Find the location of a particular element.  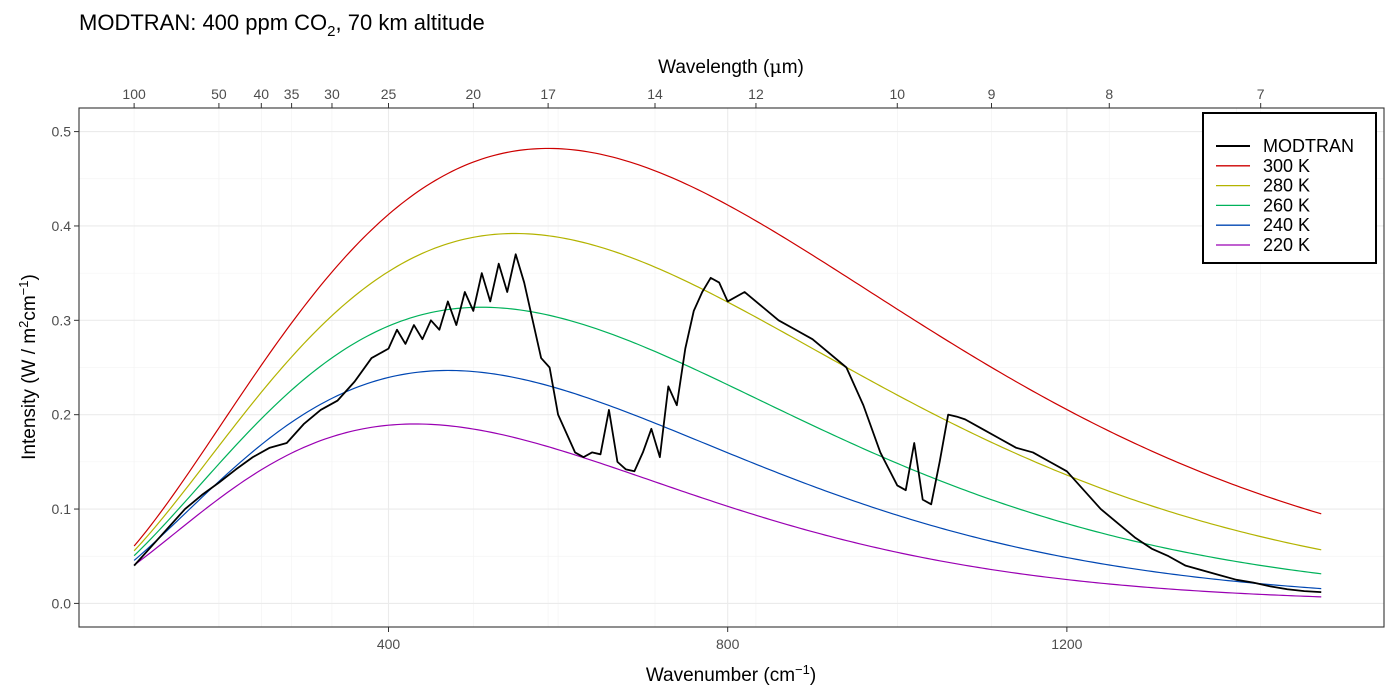

x-tick-label: 1200 is located at coordinates (1066, 644).